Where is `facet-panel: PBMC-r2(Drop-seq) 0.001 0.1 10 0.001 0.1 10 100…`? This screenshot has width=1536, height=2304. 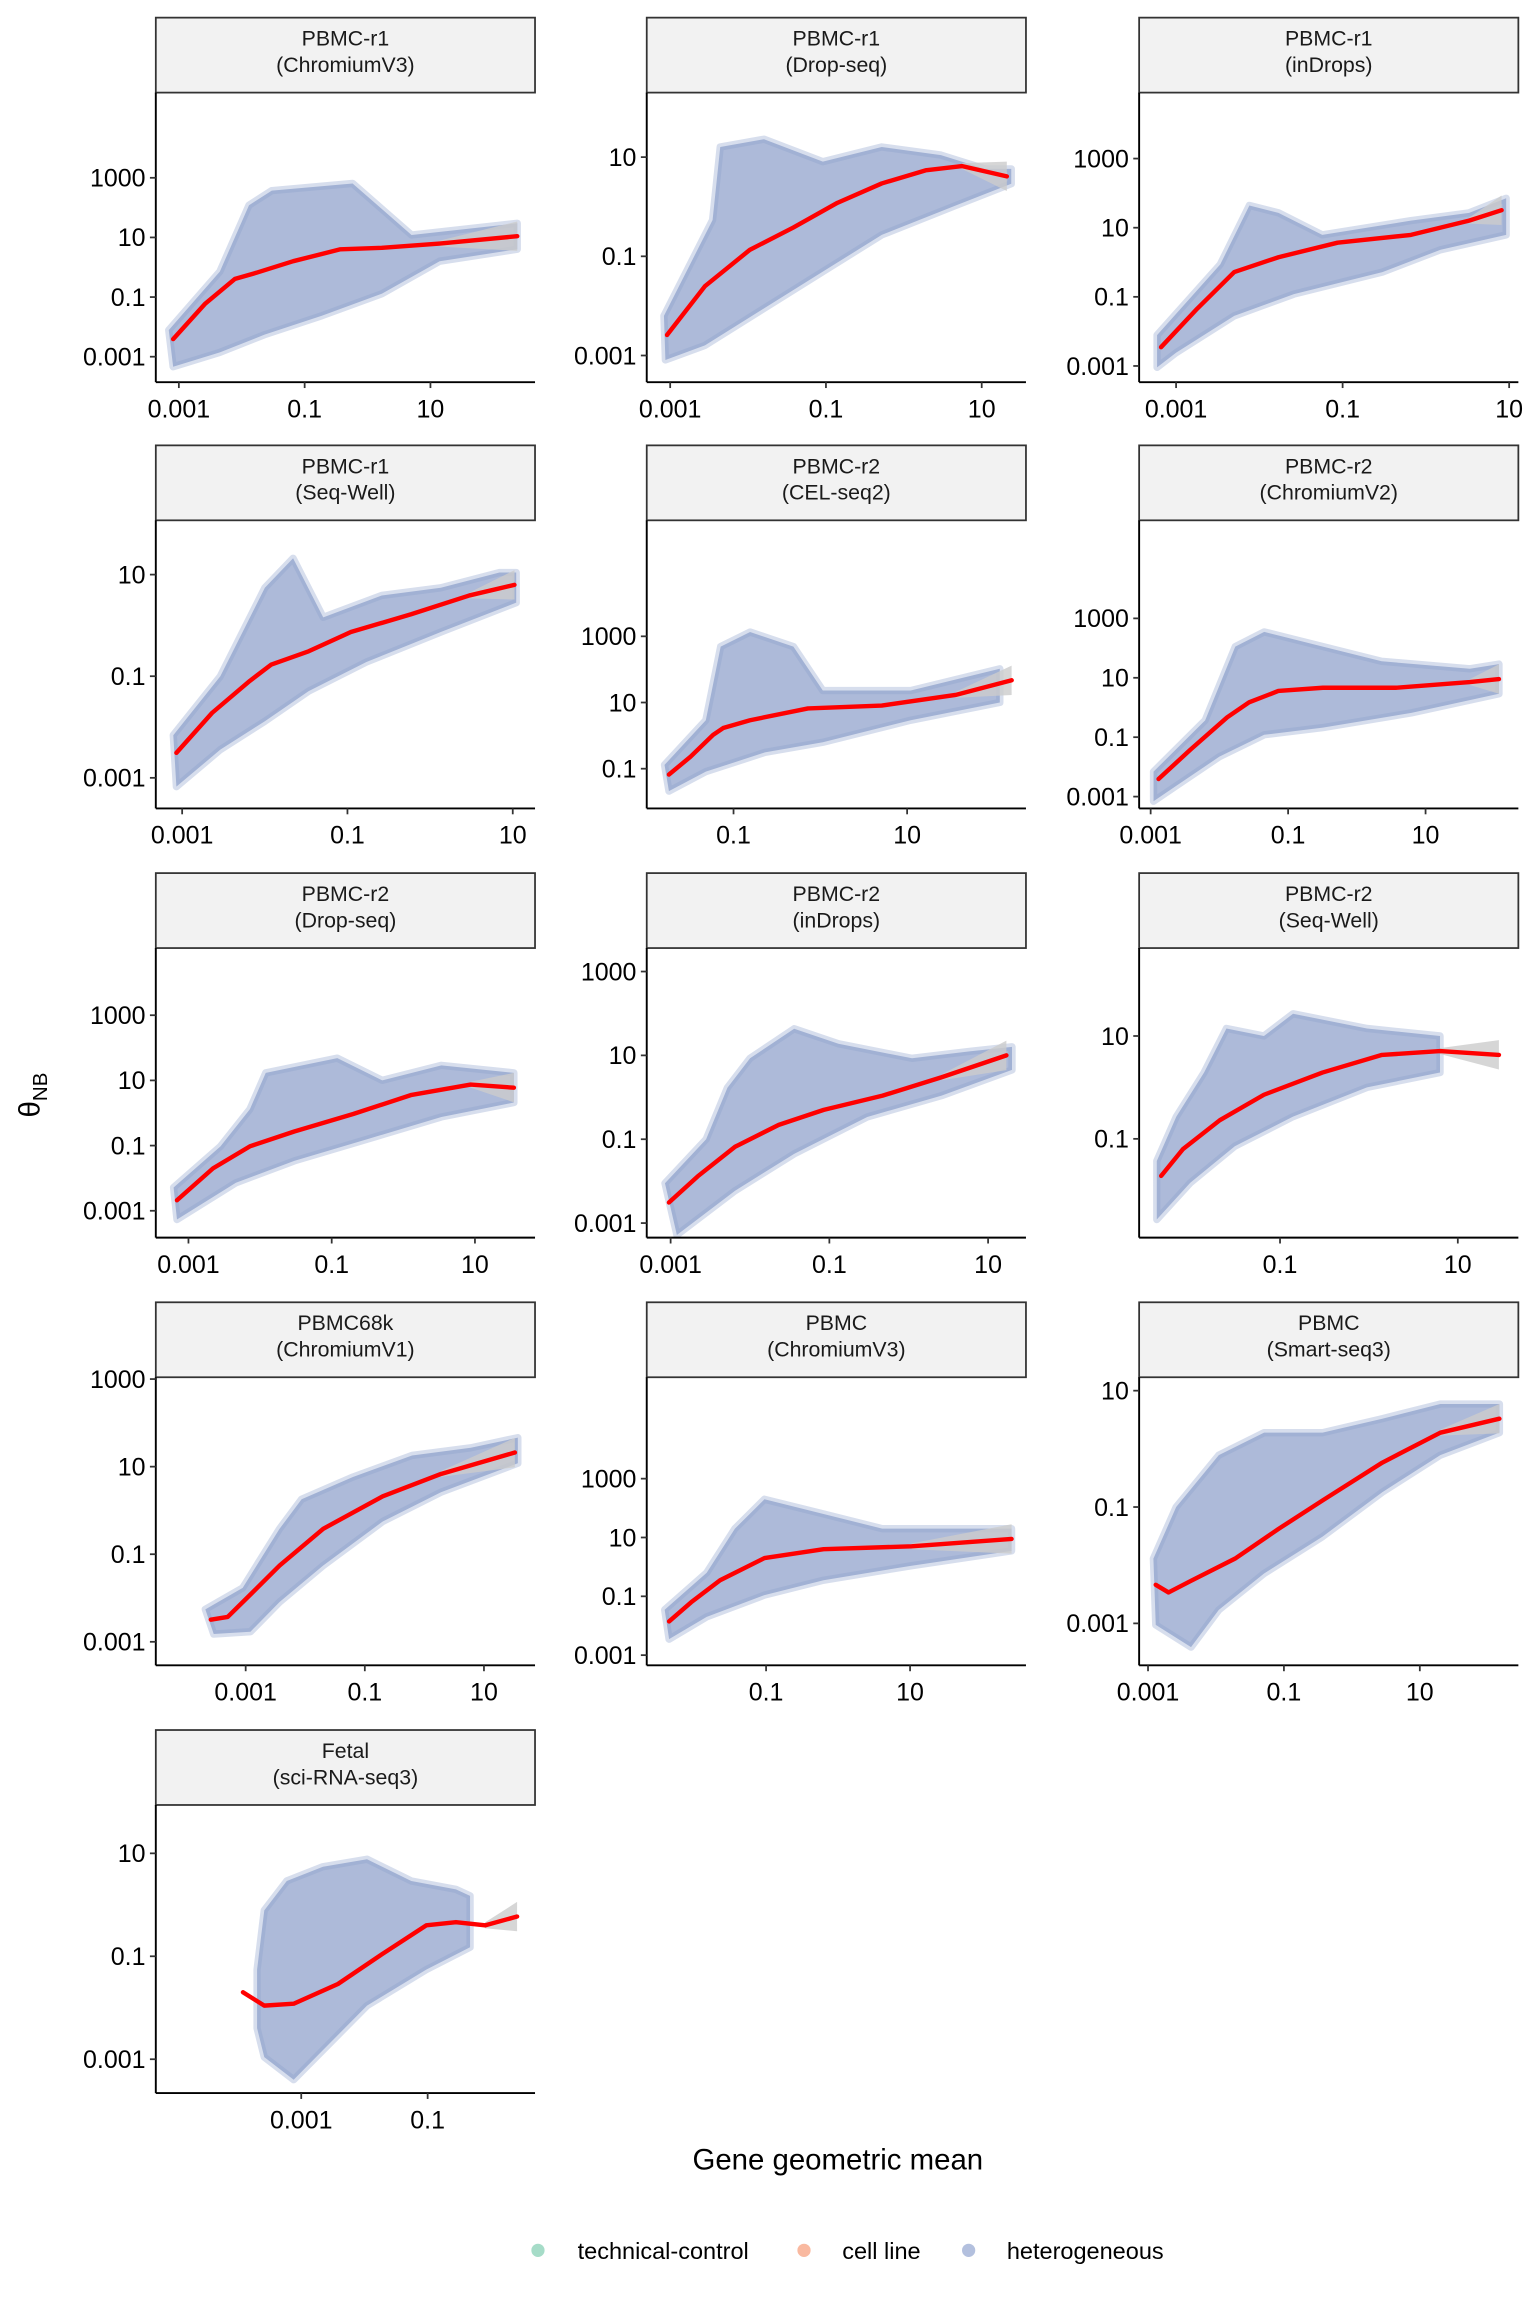
facet-panel: PBMC-r2(Drop-seq) 0.001 0.1 10 0.001 0.1 10 100… is located at coordinates (309, 1075).